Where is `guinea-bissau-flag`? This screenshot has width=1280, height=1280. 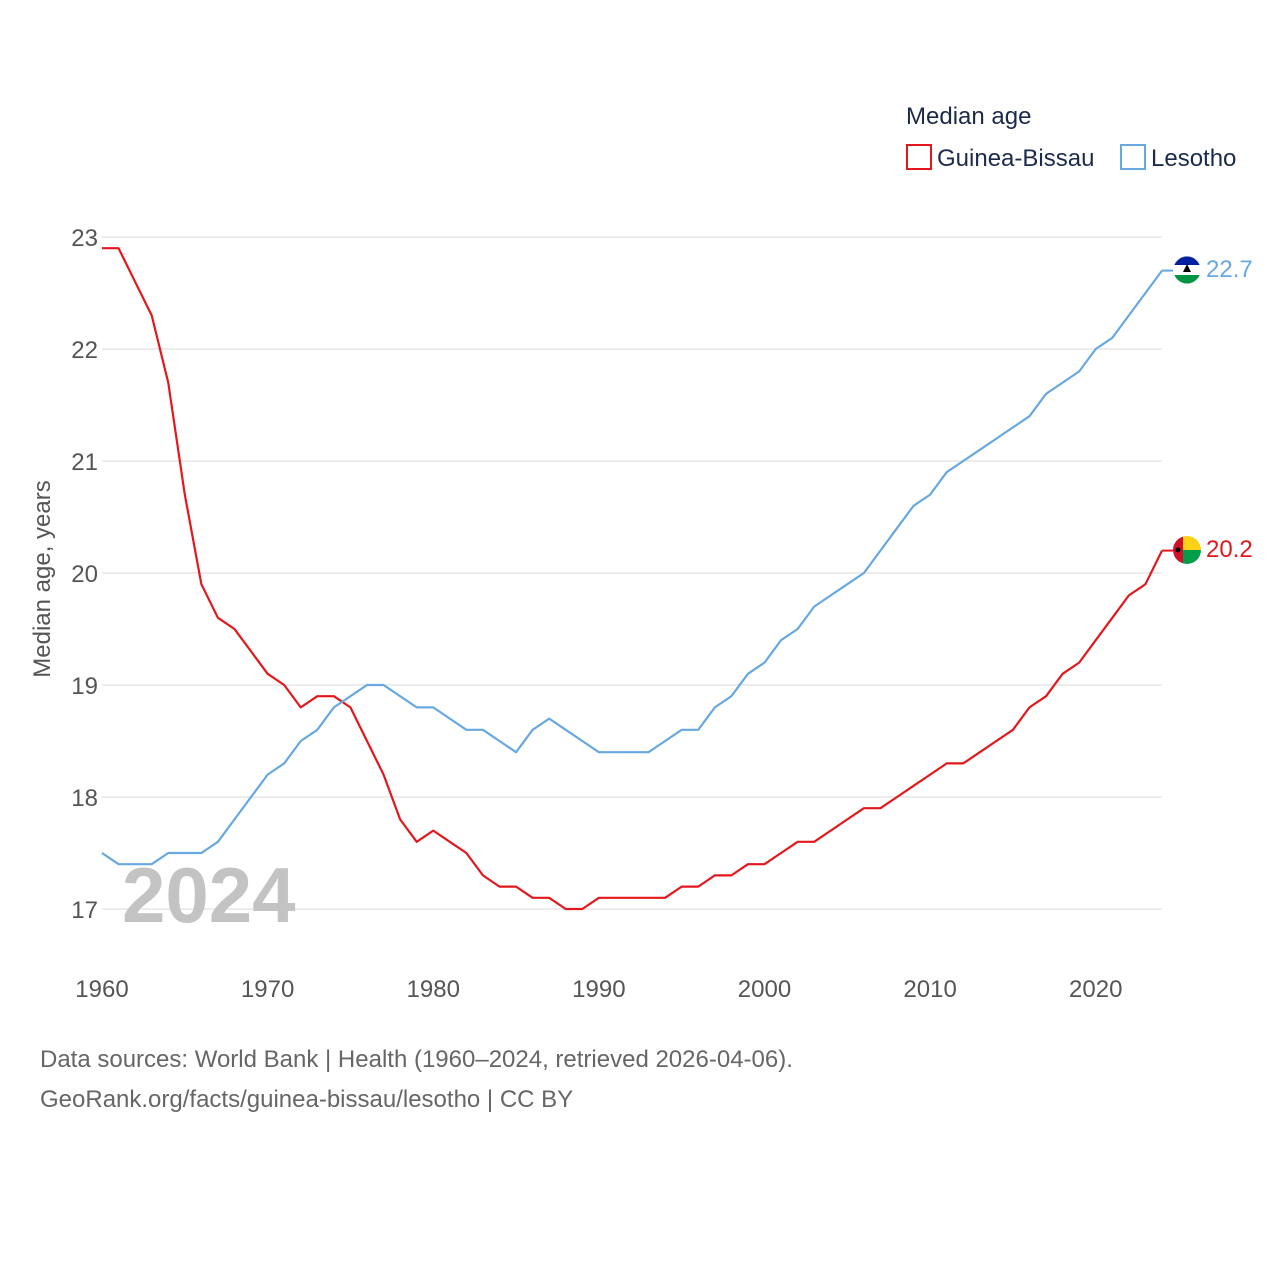 guinea-bissau-flag is located at coordinates (1187, 550).